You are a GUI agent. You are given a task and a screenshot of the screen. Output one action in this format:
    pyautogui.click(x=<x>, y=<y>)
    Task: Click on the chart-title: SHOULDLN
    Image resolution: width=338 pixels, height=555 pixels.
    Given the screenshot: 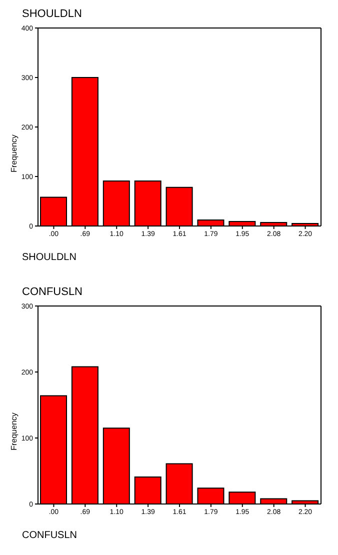 What is the action you would take?
    pyautogui.click(x=52, y=14)
    